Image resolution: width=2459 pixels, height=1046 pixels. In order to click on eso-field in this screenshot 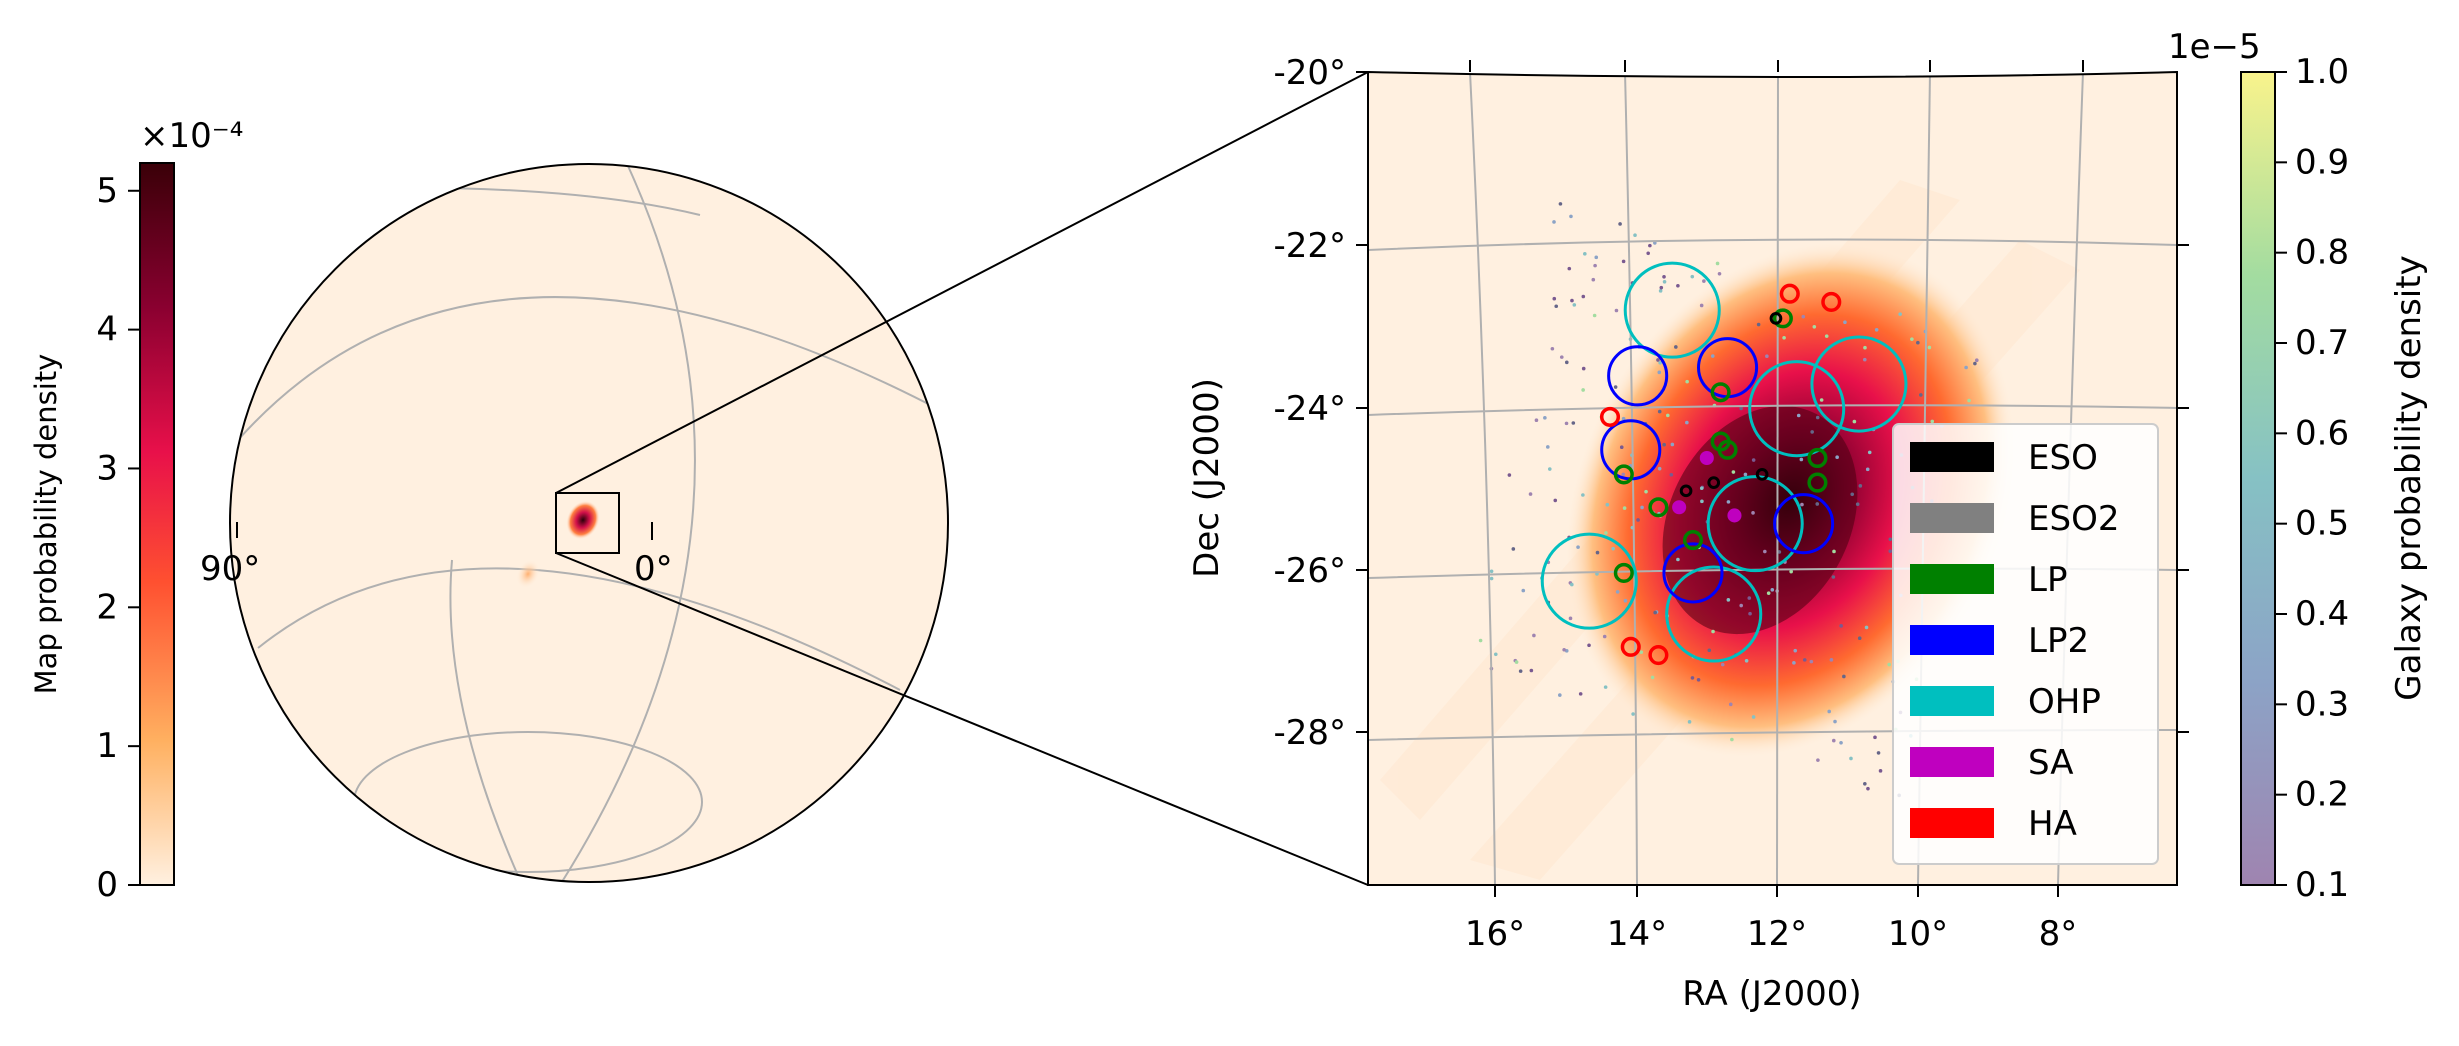, I will do `click(1776, 318)`.